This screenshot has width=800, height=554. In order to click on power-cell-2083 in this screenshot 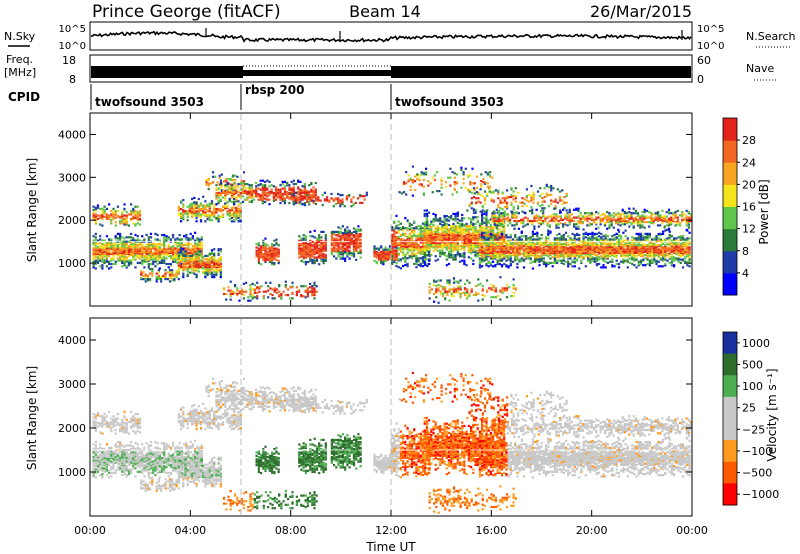, I will do `click(313, 202)`.